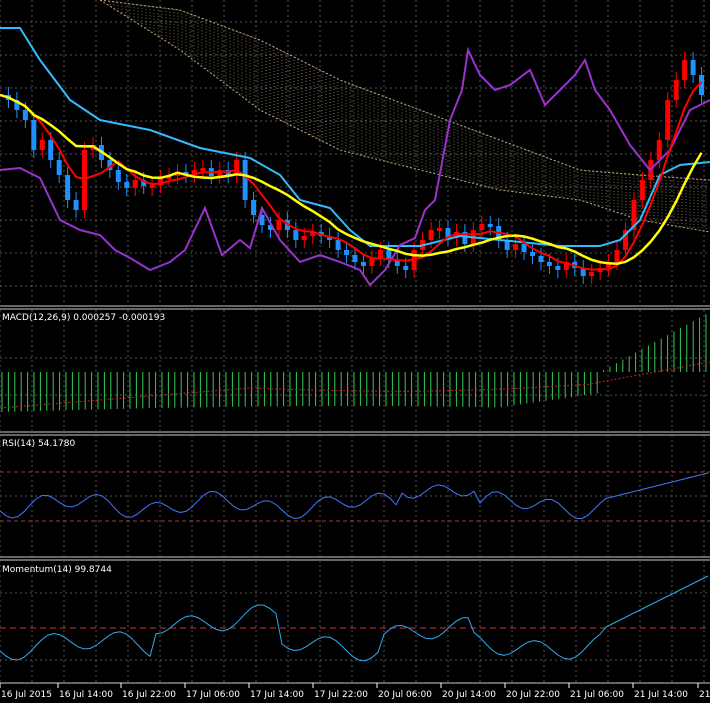 The height and width of the screenshot is (703, 710). What do you see at coordinates (704, 695) in the screenshot?
I see `x-tick-label: 21` at bounding box center [704, 695].